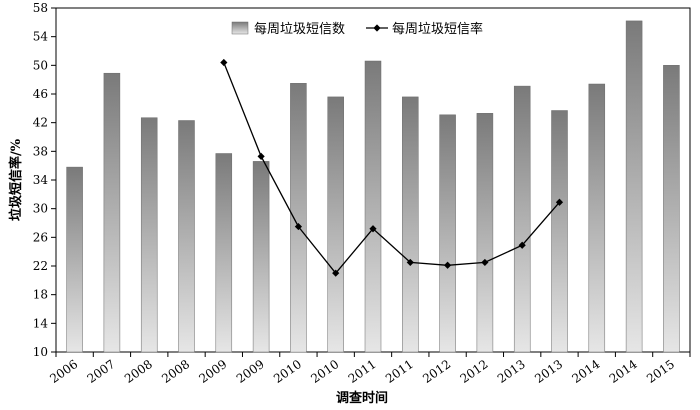  I want to click on legend-line-marker, so click(377, 28).